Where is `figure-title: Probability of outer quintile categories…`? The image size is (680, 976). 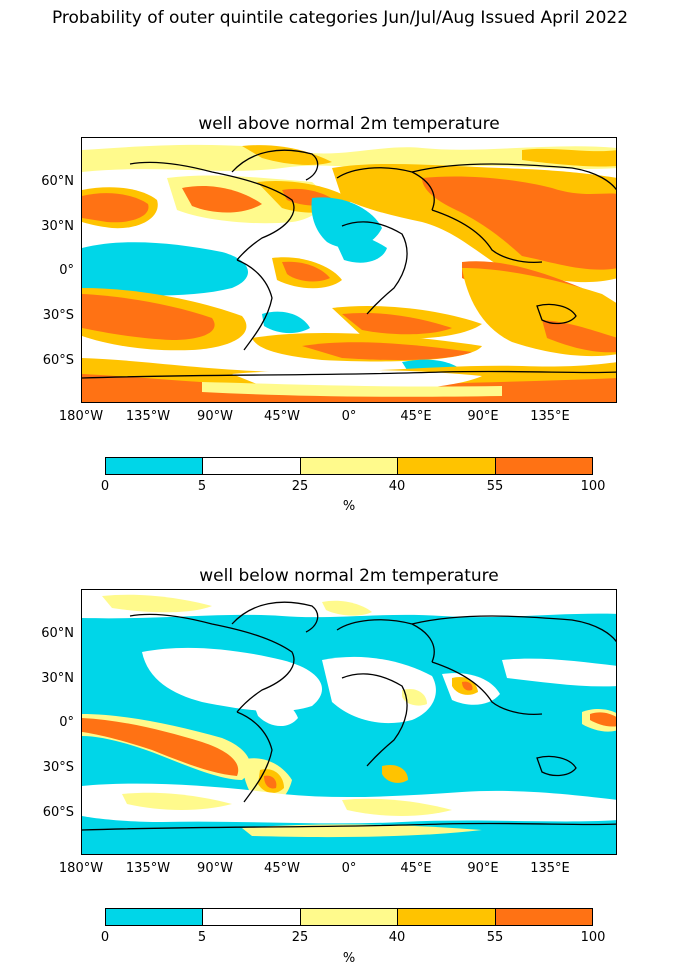 figure-title: Probability of outer quintile categories… is located at coordinates (340, 18).